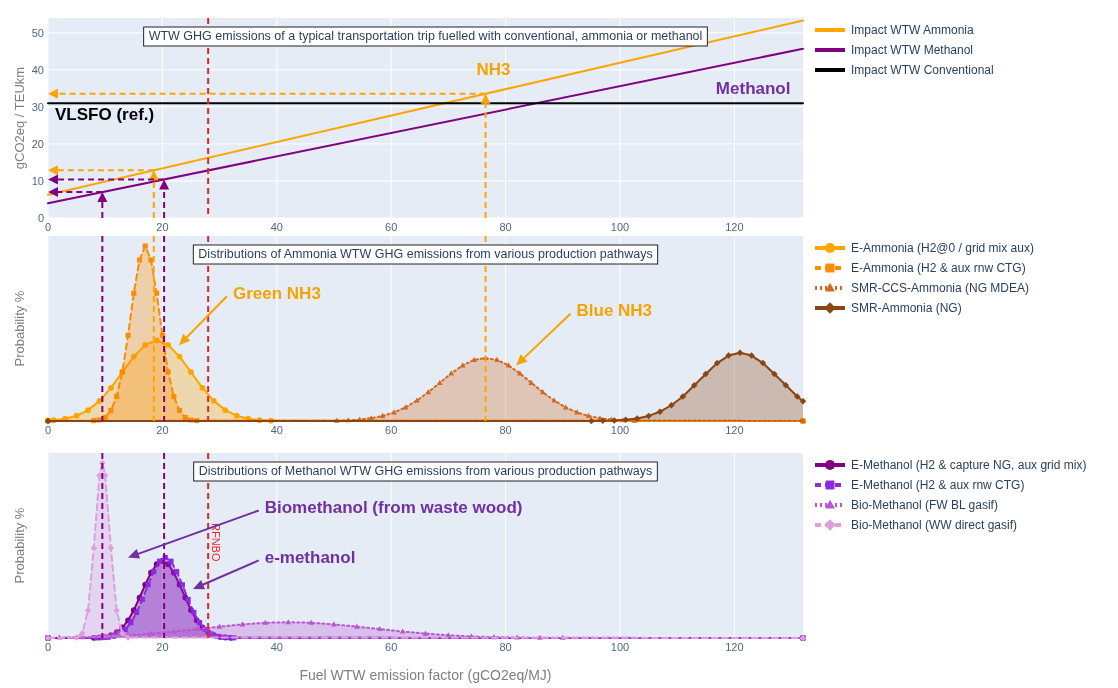  I want to click on annotation: Blue NH3, so click(614, 311).